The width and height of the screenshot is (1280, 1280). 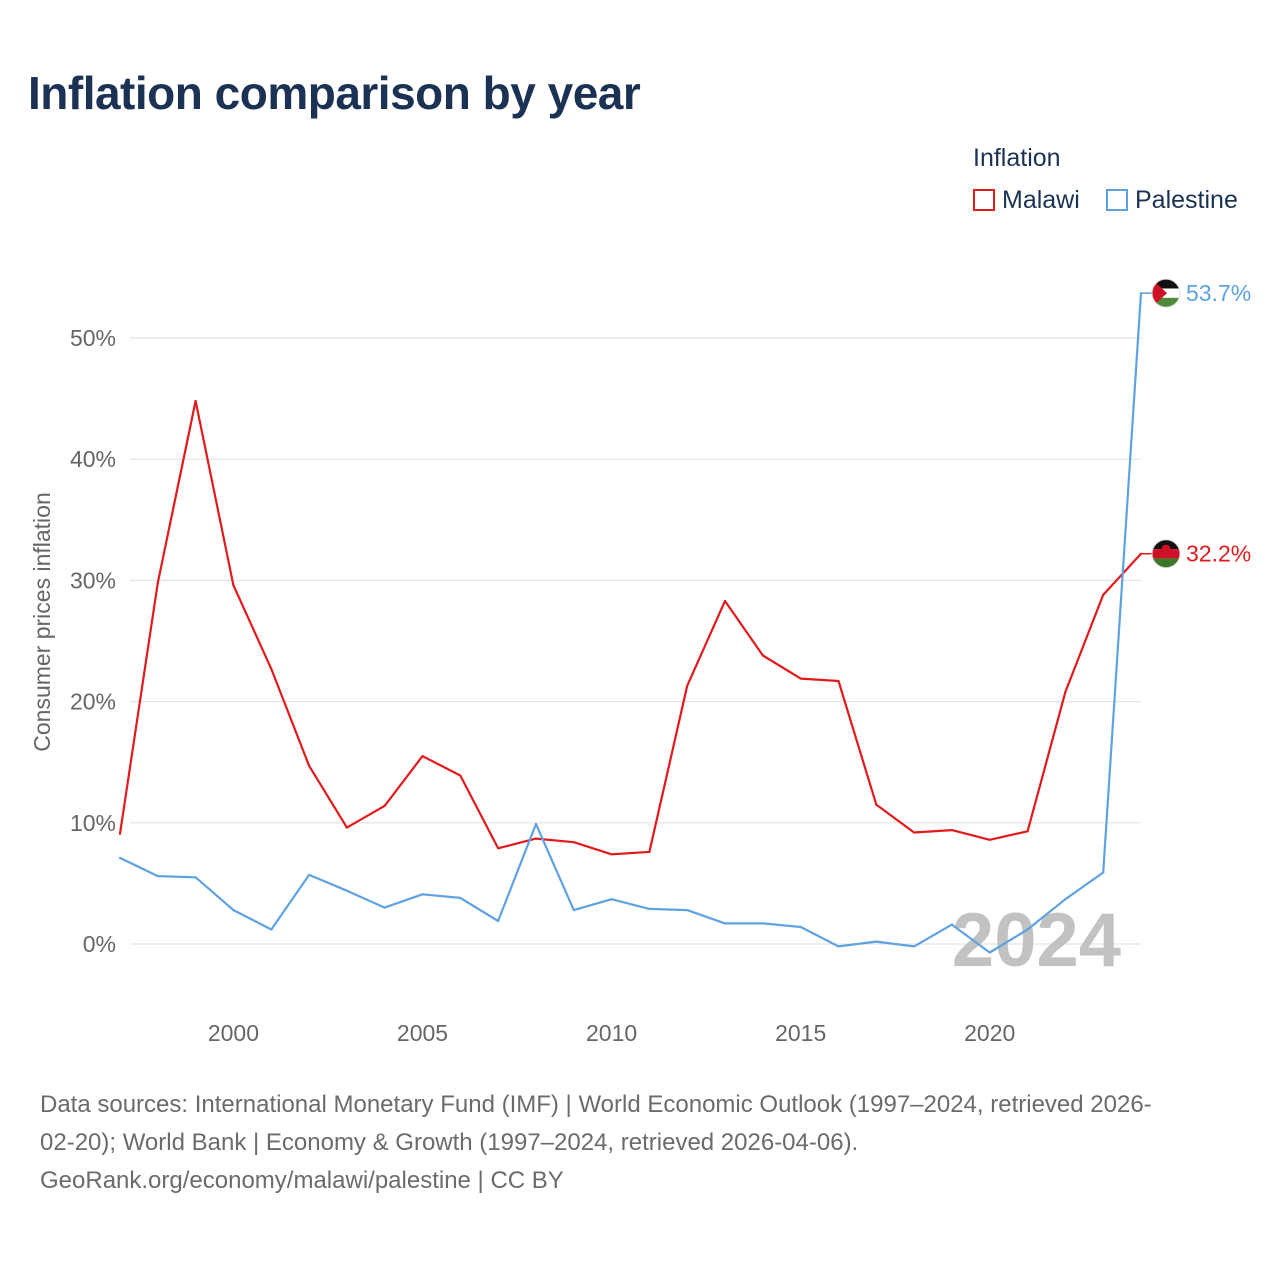 What do you see at coordinates (42, 622) in the screenshot?
I see `y-axis-label: Consumer prices inflation` at bounding box center [42, 622].